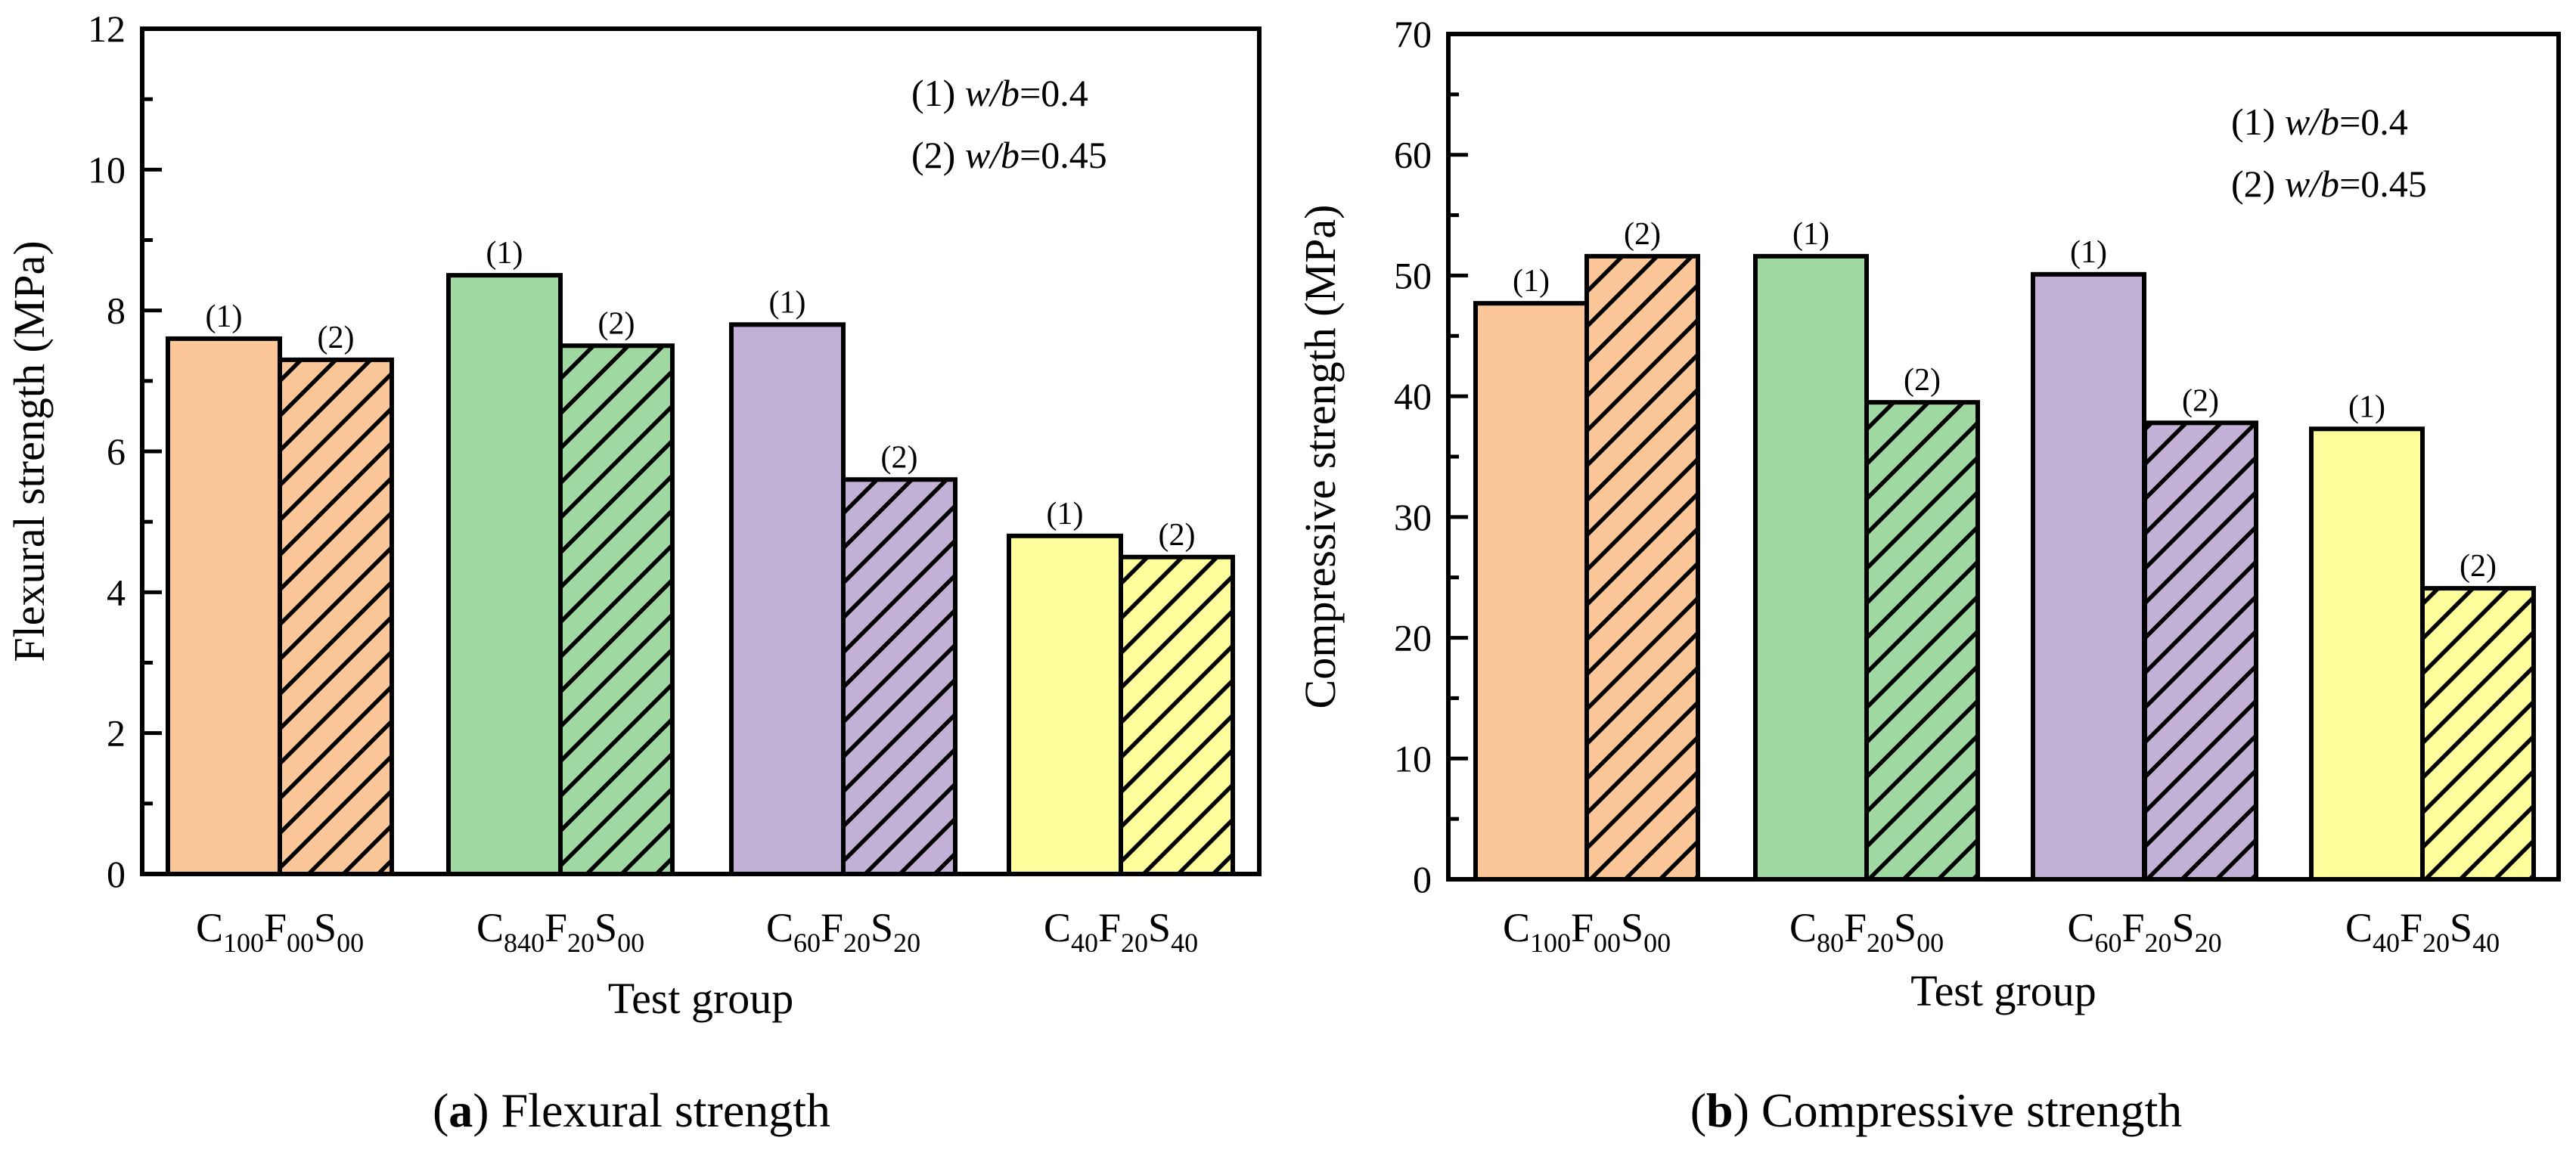  Describe the element at coordinates (1642, 567) in the screenshot. I see `bar-b-C100F00S00-s2` at that location.